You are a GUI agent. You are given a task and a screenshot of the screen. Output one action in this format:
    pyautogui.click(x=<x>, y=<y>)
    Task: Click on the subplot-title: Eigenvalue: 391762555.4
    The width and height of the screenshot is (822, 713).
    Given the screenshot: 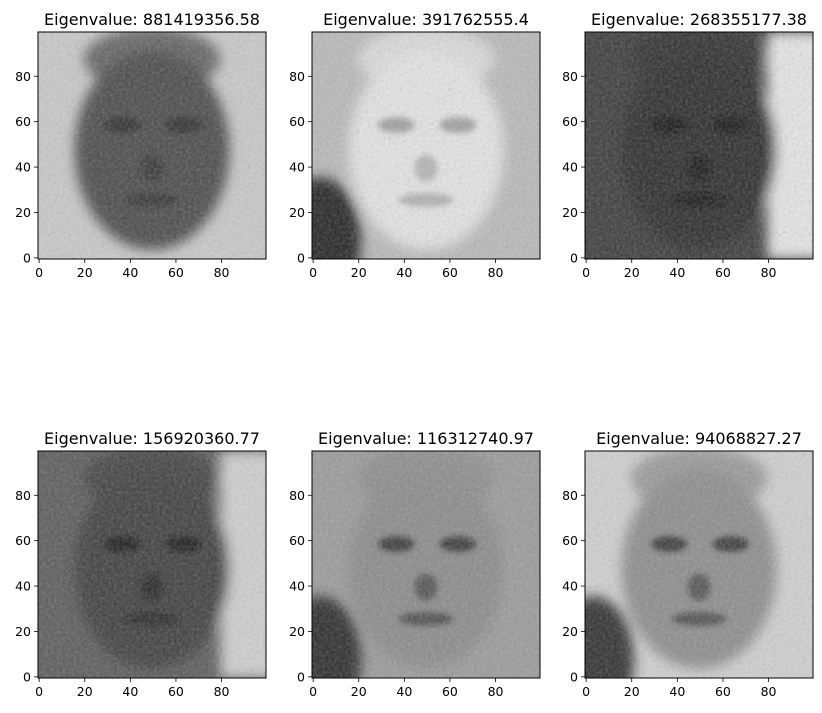 What is the action you would take?
    pyautogui.click(x=426, y=19)
    